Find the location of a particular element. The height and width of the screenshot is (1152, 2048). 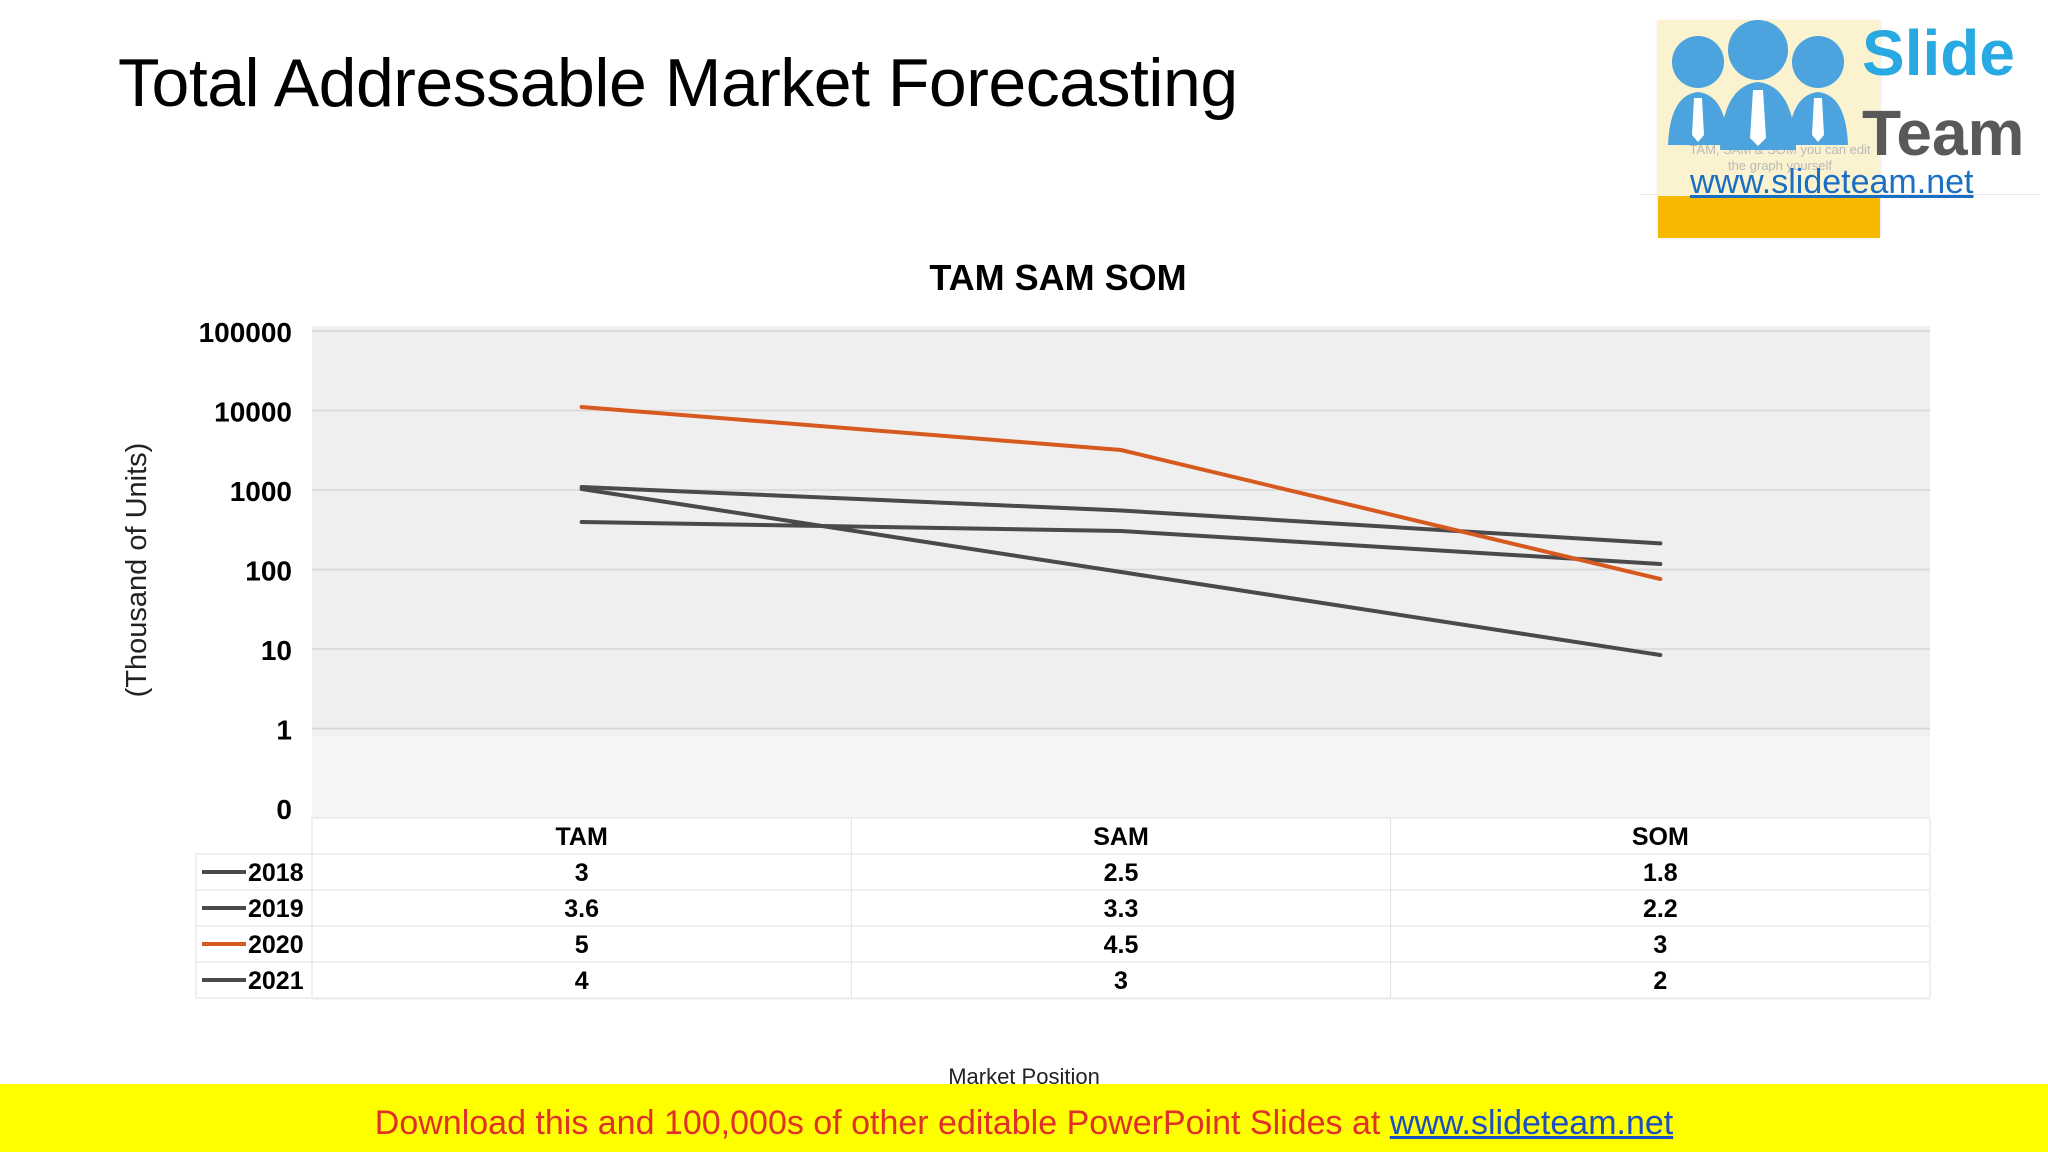

y-tick-label: 1000 is located at coordinates (261, 491).